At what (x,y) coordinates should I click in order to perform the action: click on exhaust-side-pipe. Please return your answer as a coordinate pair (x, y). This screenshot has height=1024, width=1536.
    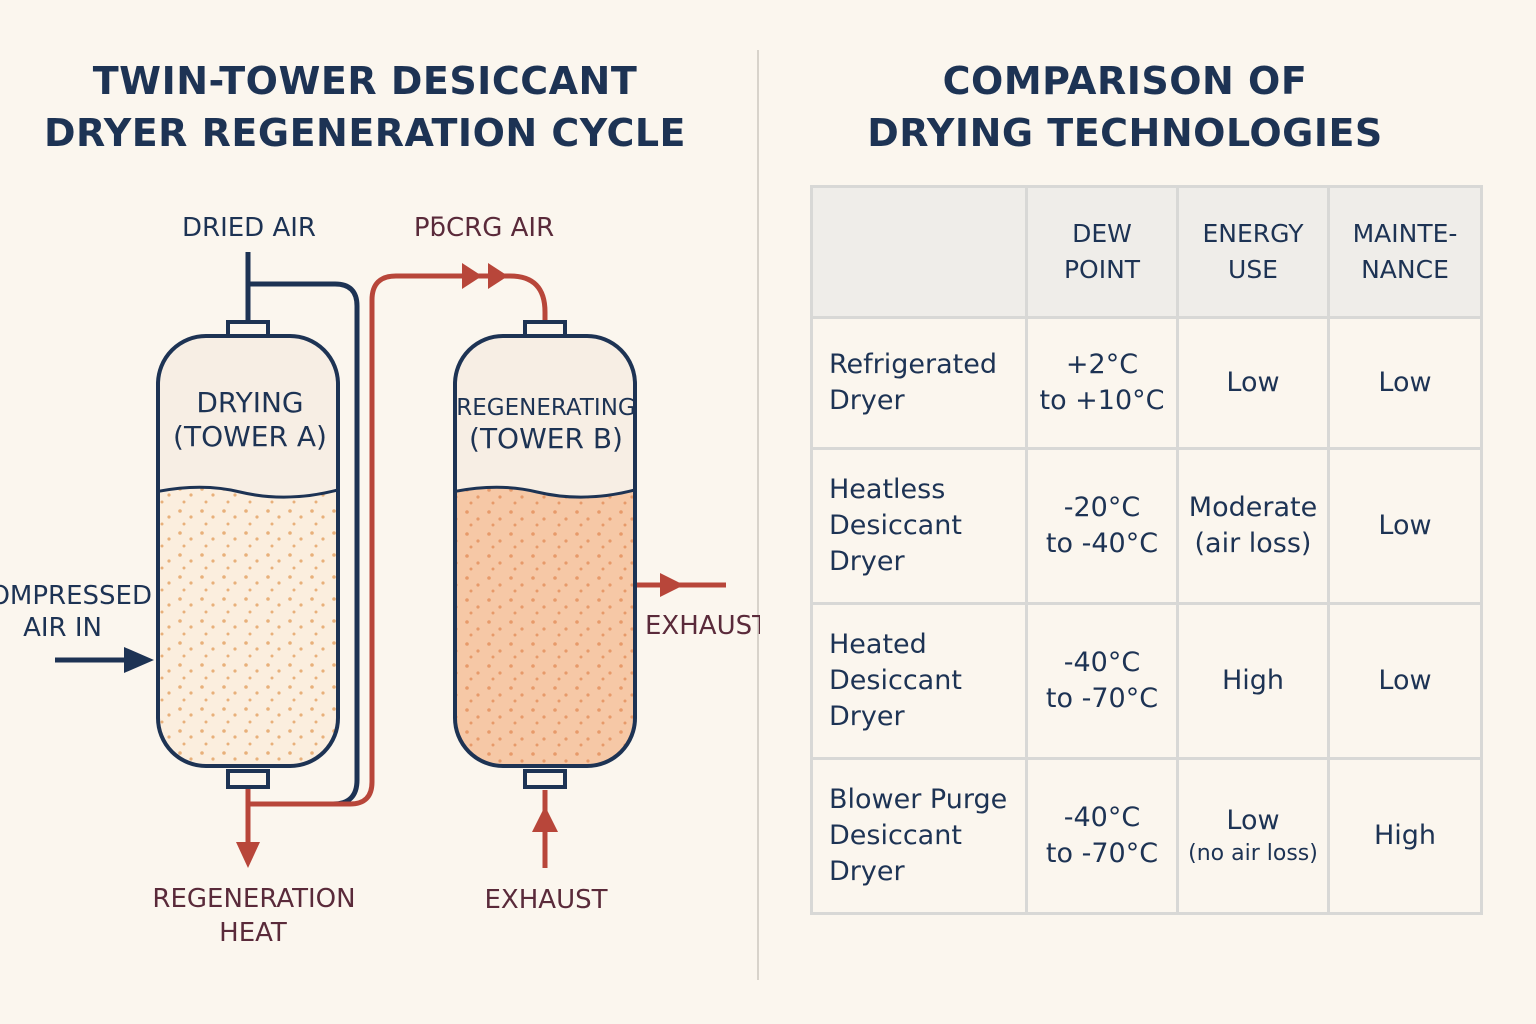
    Looking at the image, I should click on (681, 585).